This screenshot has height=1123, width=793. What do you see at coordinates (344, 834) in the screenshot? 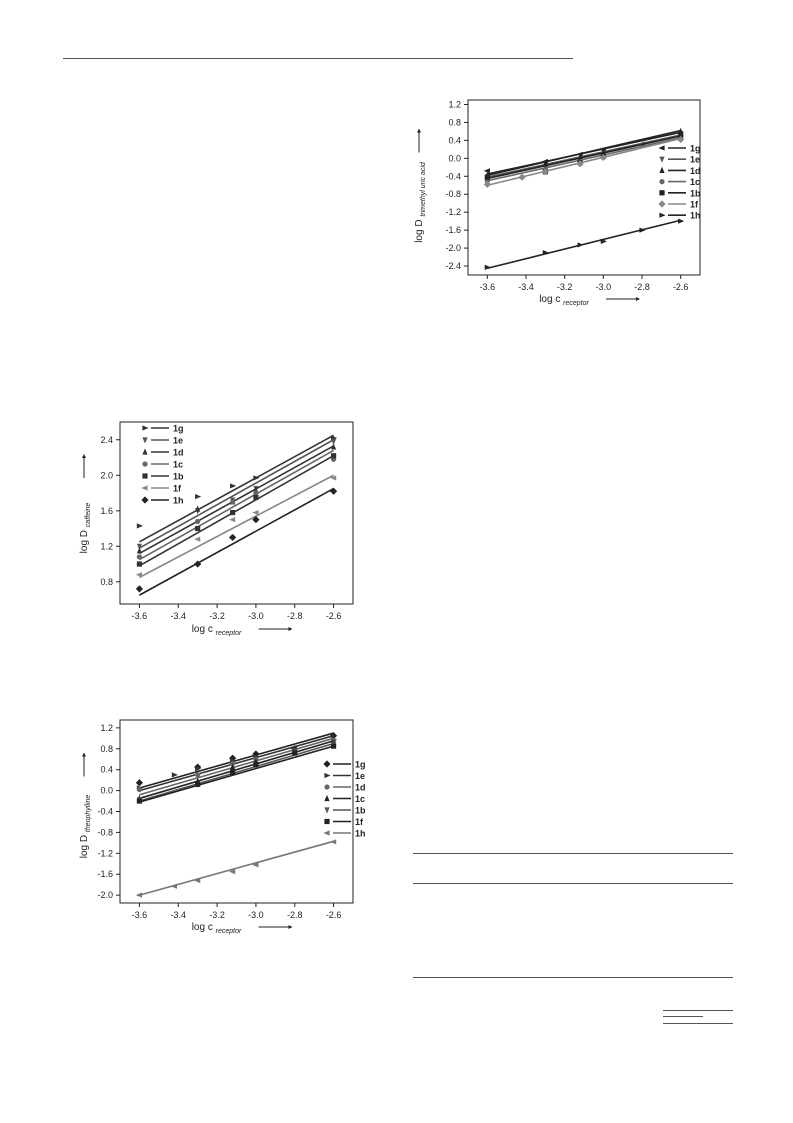
I see `legend-item-1h: 1h` at bounding box center [344, 834].